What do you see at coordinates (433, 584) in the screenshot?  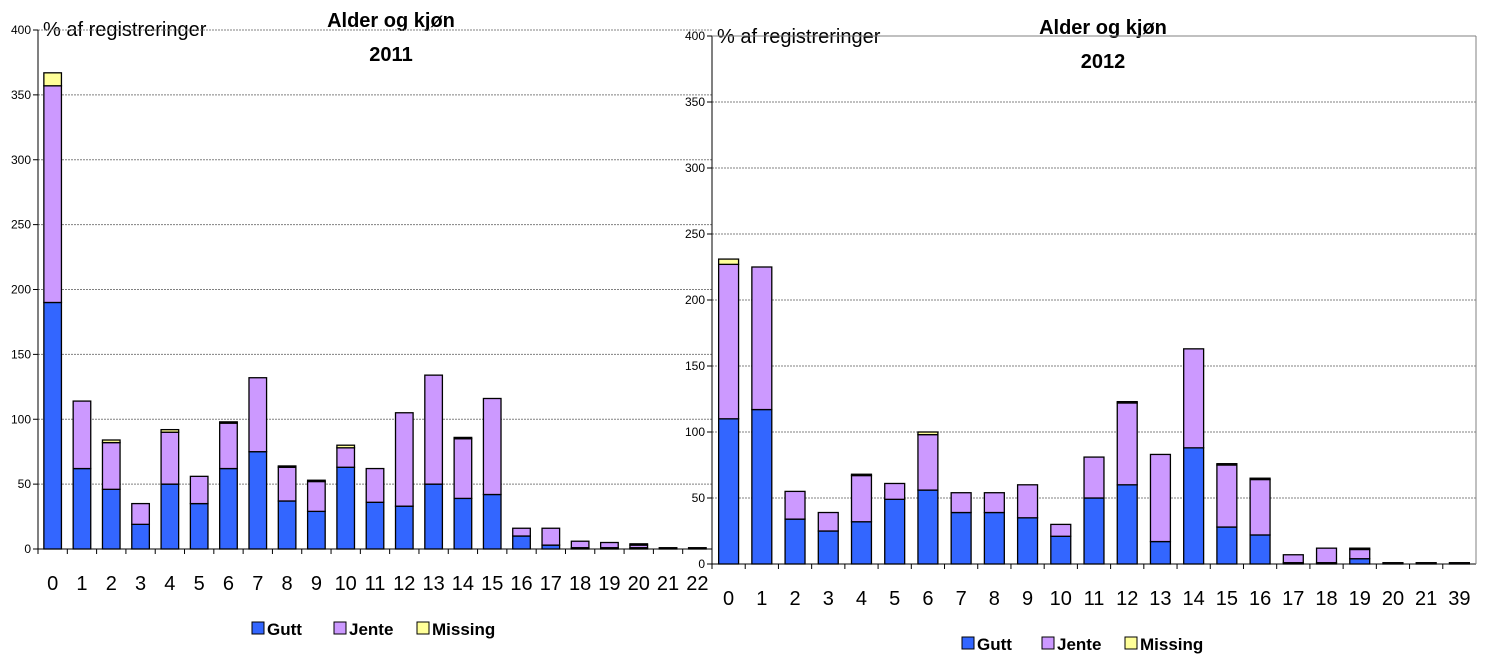 I see `x-tick-label: 13` at bounding box center [433, 584].